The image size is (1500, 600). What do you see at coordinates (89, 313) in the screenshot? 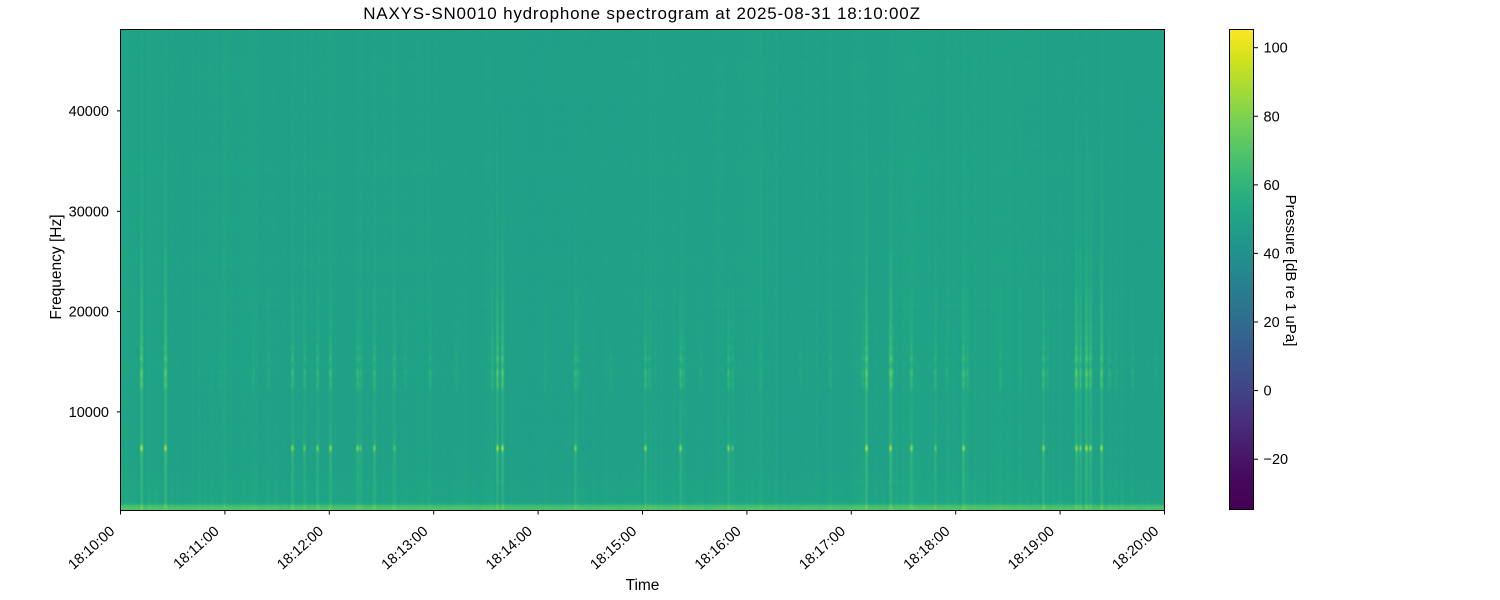
I see `svg-text: 20000` at bounding box center [89, 313].